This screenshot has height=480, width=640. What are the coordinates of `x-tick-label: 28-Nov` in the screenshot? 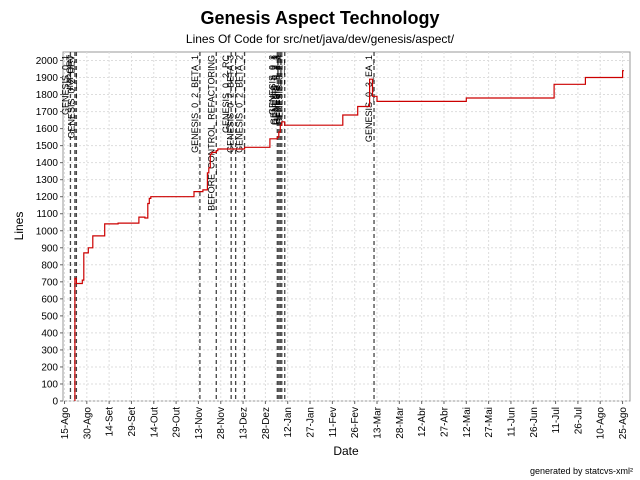 It's located at (221, 423).